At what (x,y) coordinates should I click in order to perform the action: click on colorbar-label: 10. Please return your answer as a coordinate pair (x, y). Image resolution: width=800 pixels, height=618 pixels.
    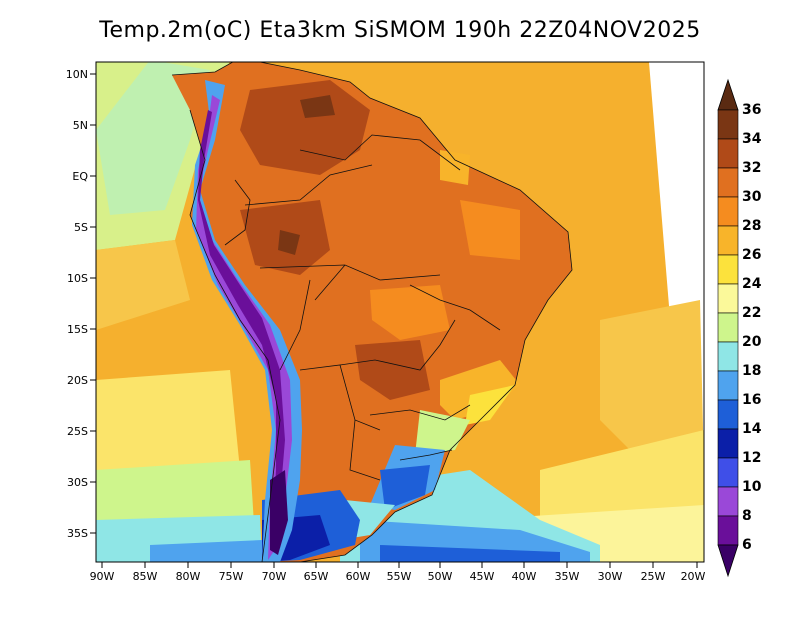
    Looking at the image, I should click on (752, 487).